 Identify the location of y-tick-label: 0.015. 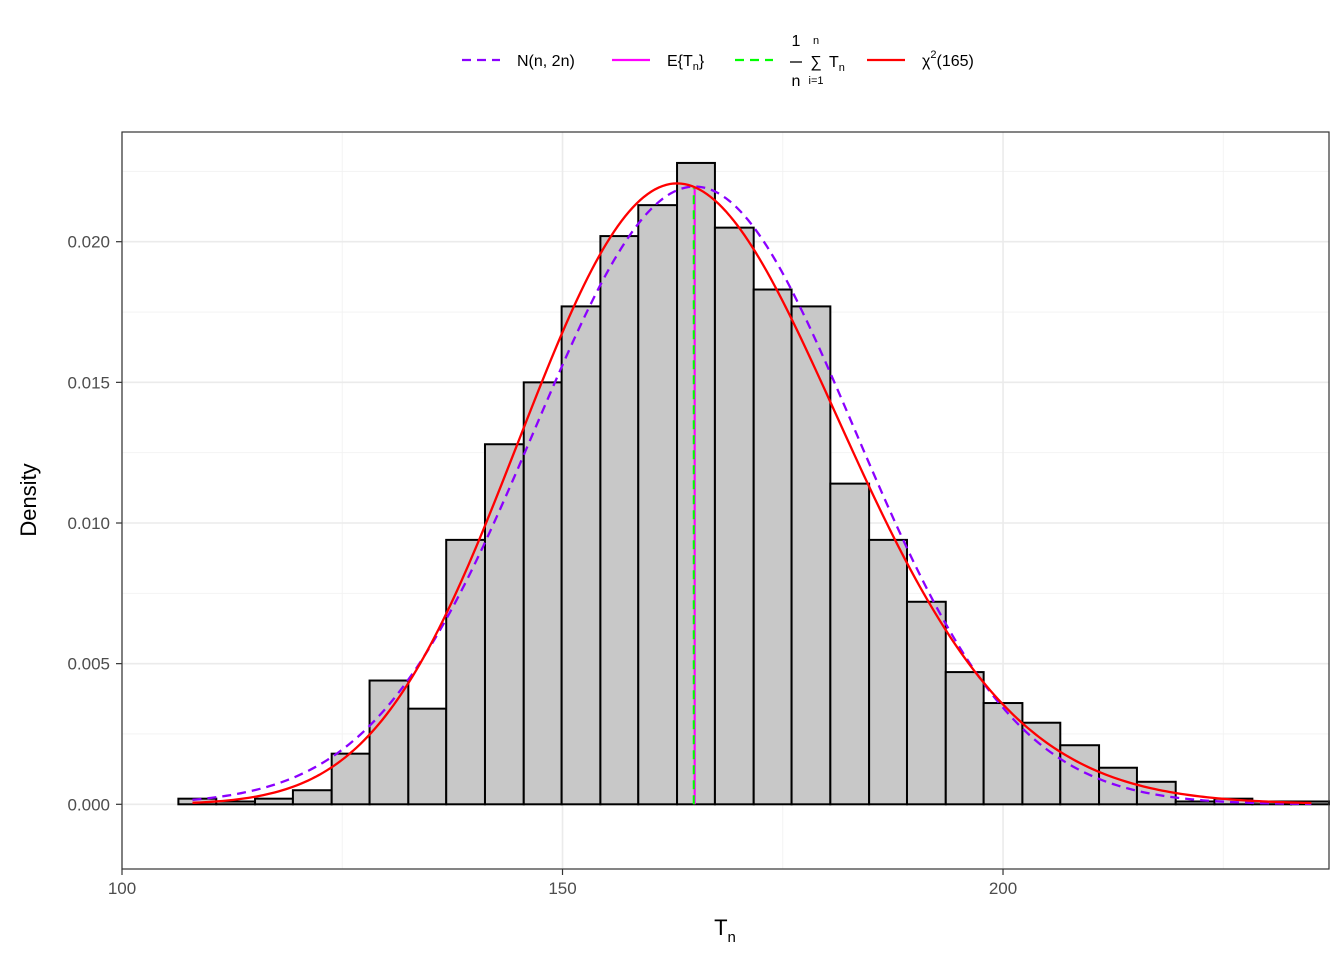
(88, 382).